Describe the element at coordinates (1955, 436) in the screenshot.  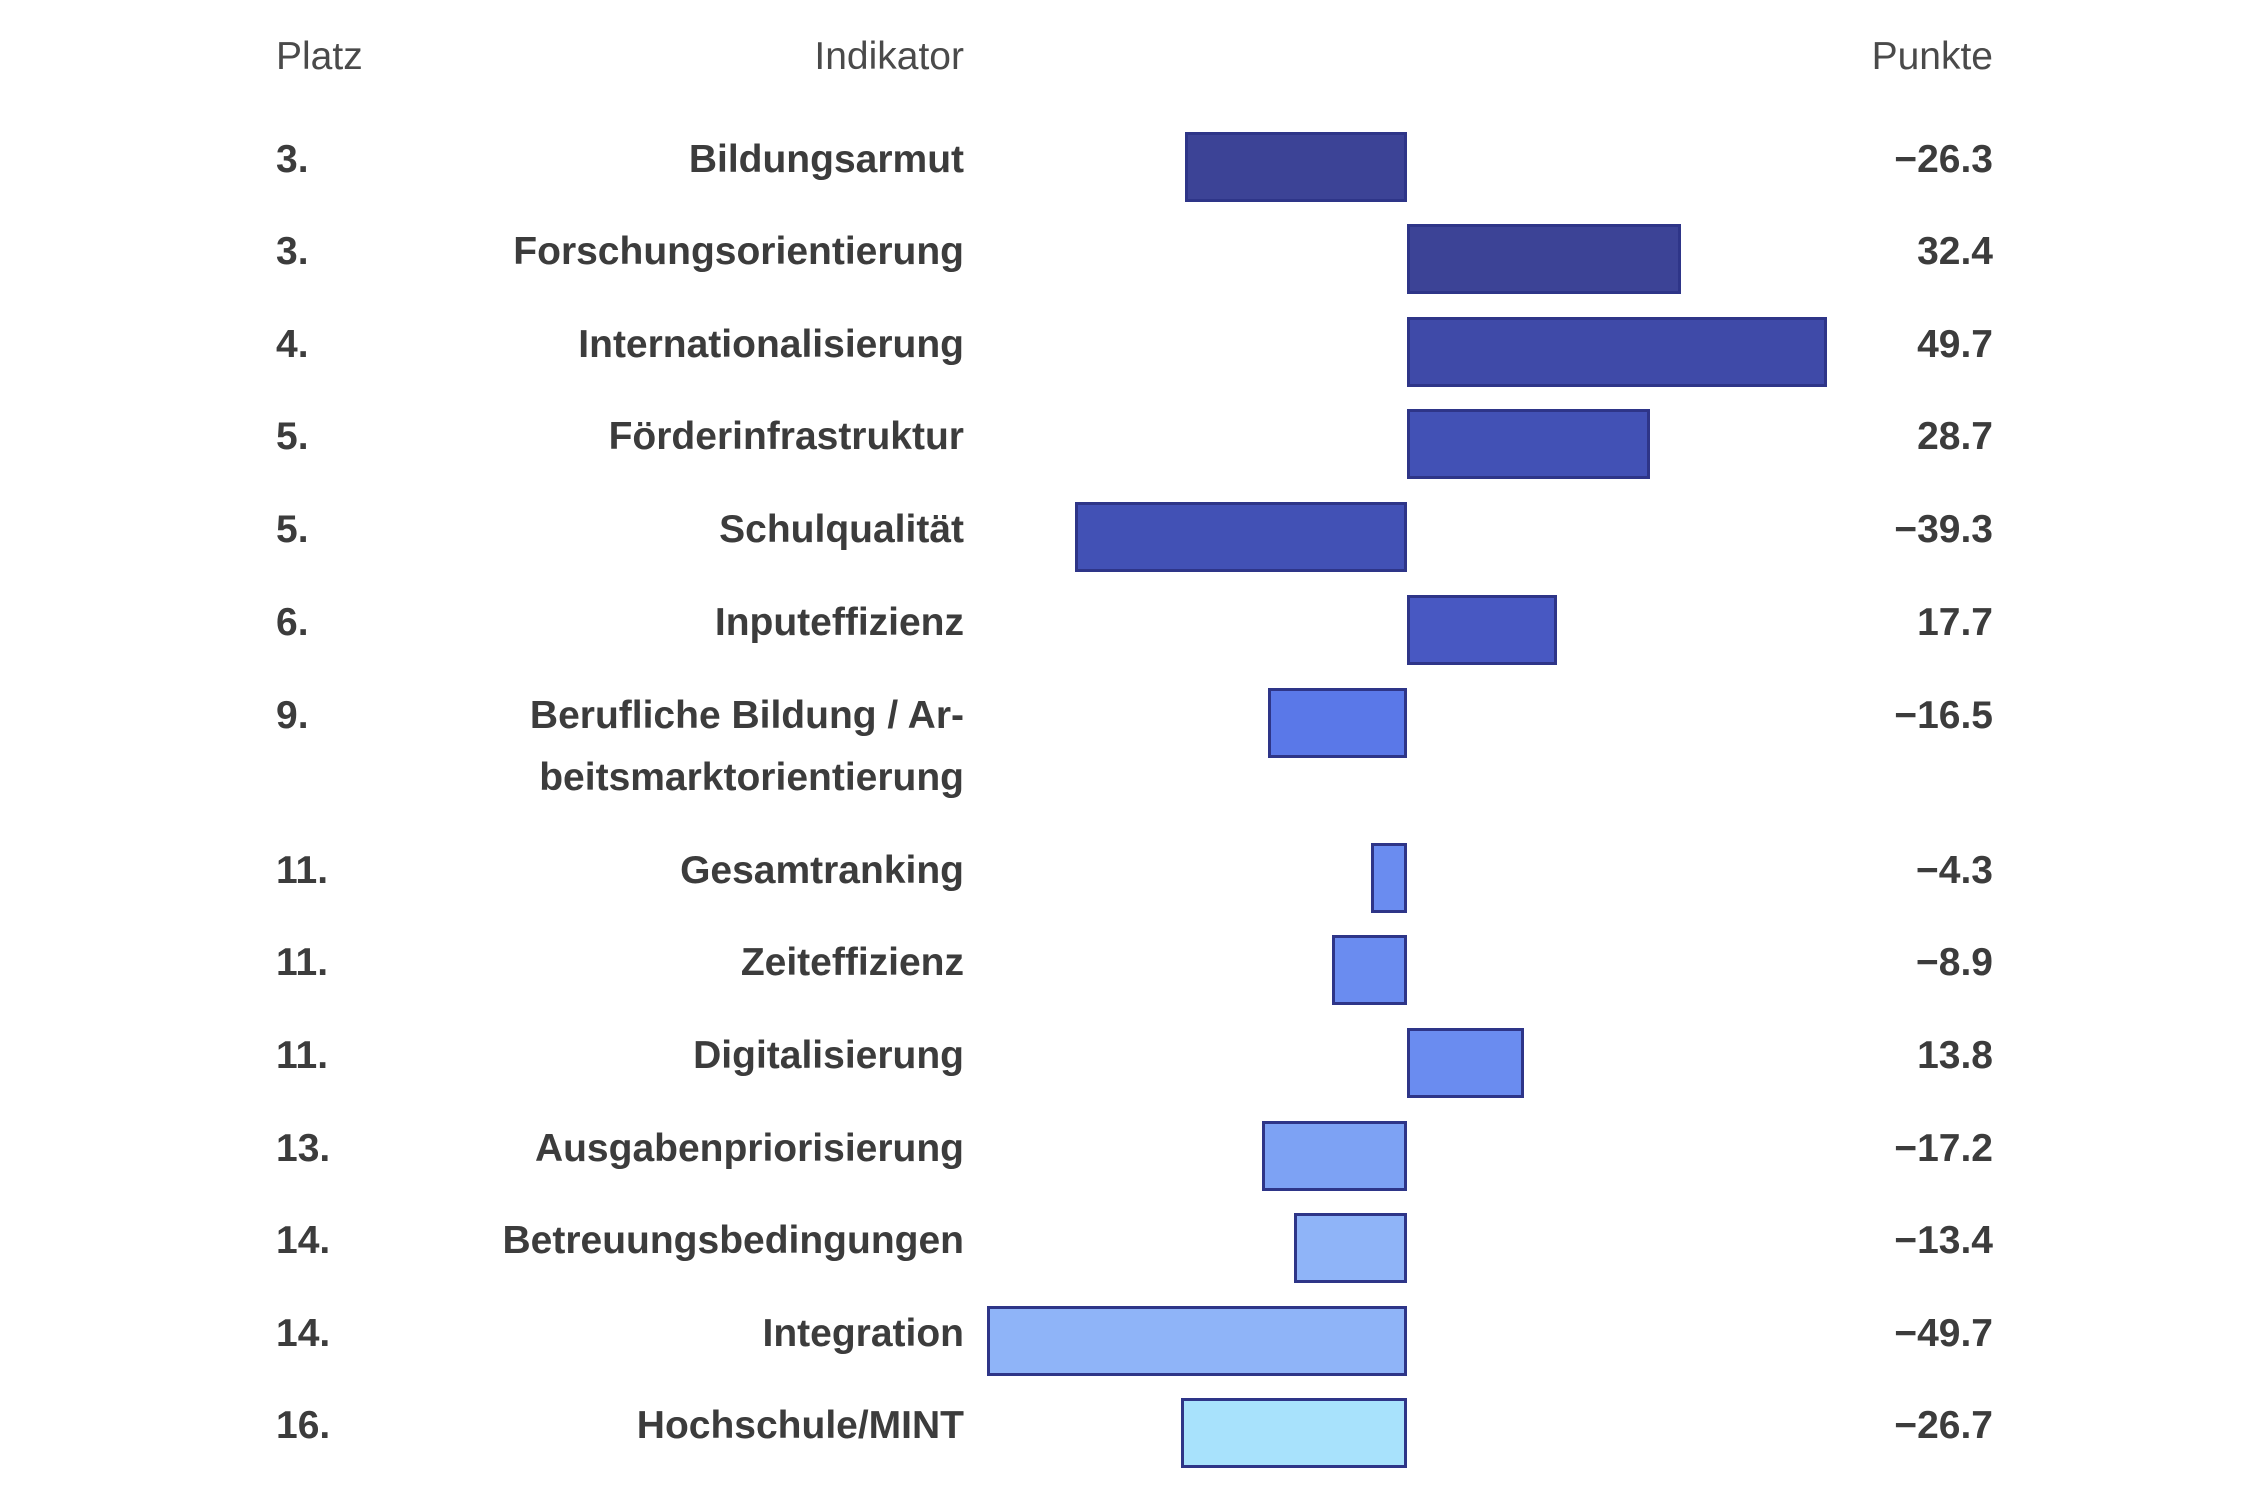
I see `points-value: 28.7` at that location.